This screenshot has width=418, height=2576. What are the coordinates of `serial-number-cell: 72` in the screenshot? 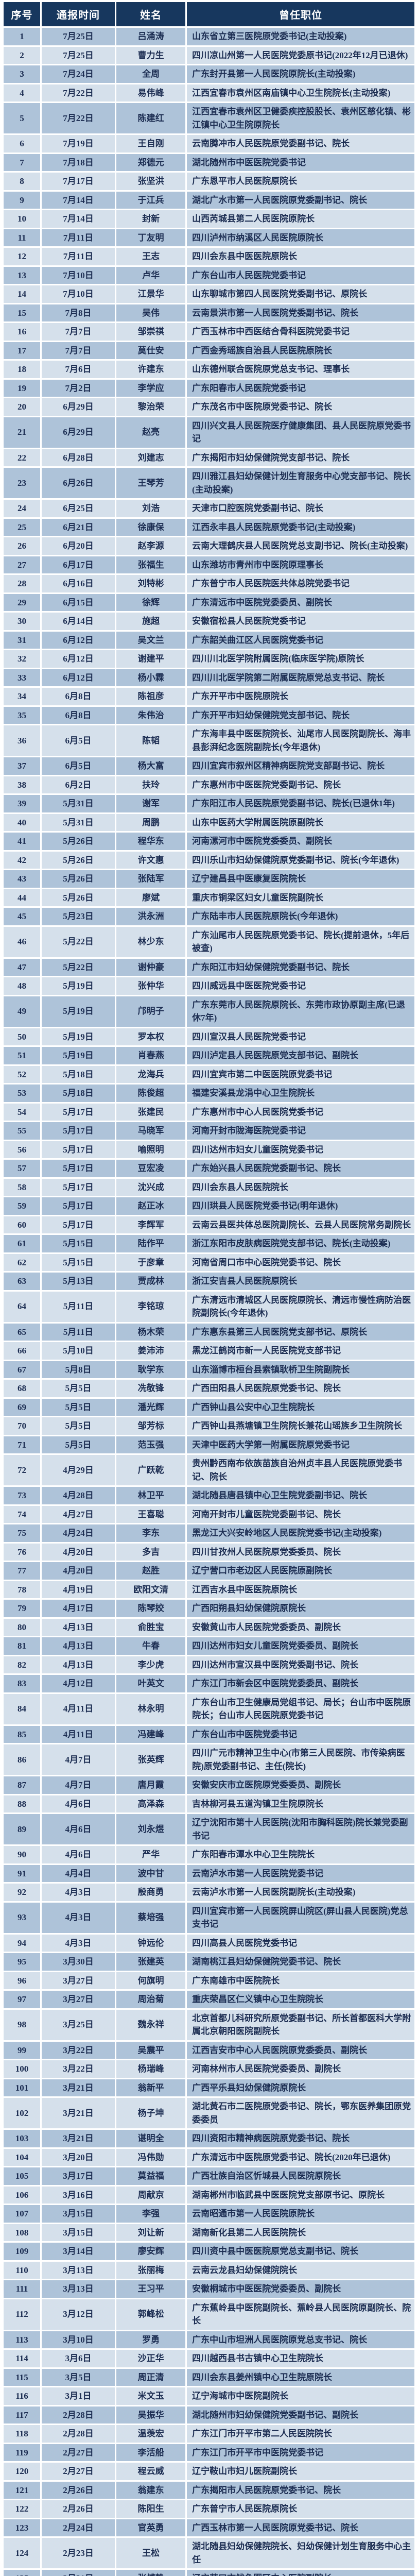 It's located at (22, 1470).